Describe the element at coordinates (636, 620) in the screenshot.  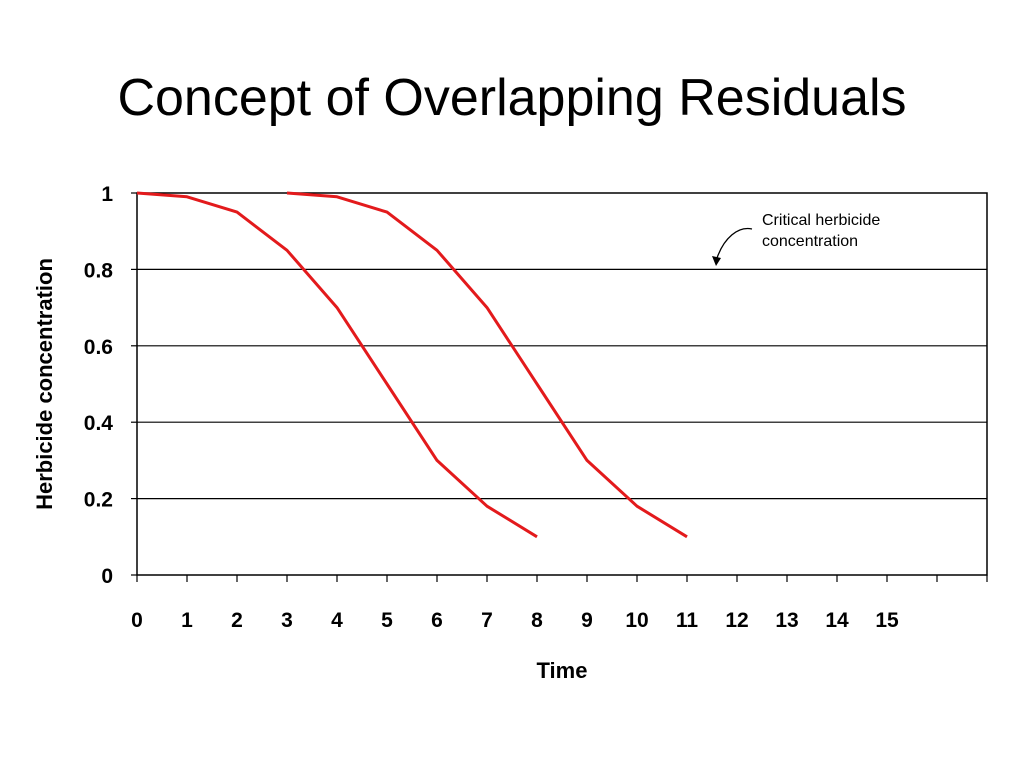
I see `x-tick-label: 10` at that location.